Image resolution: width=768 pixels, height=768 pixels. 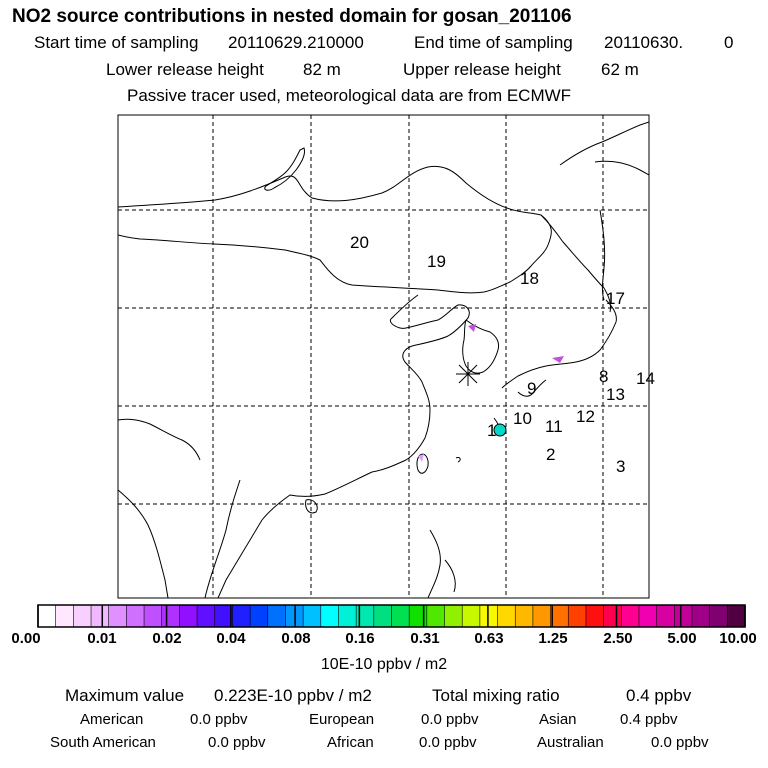 I want to click on colorbar-tick-label: 0.08, so click(x=296, y=638).